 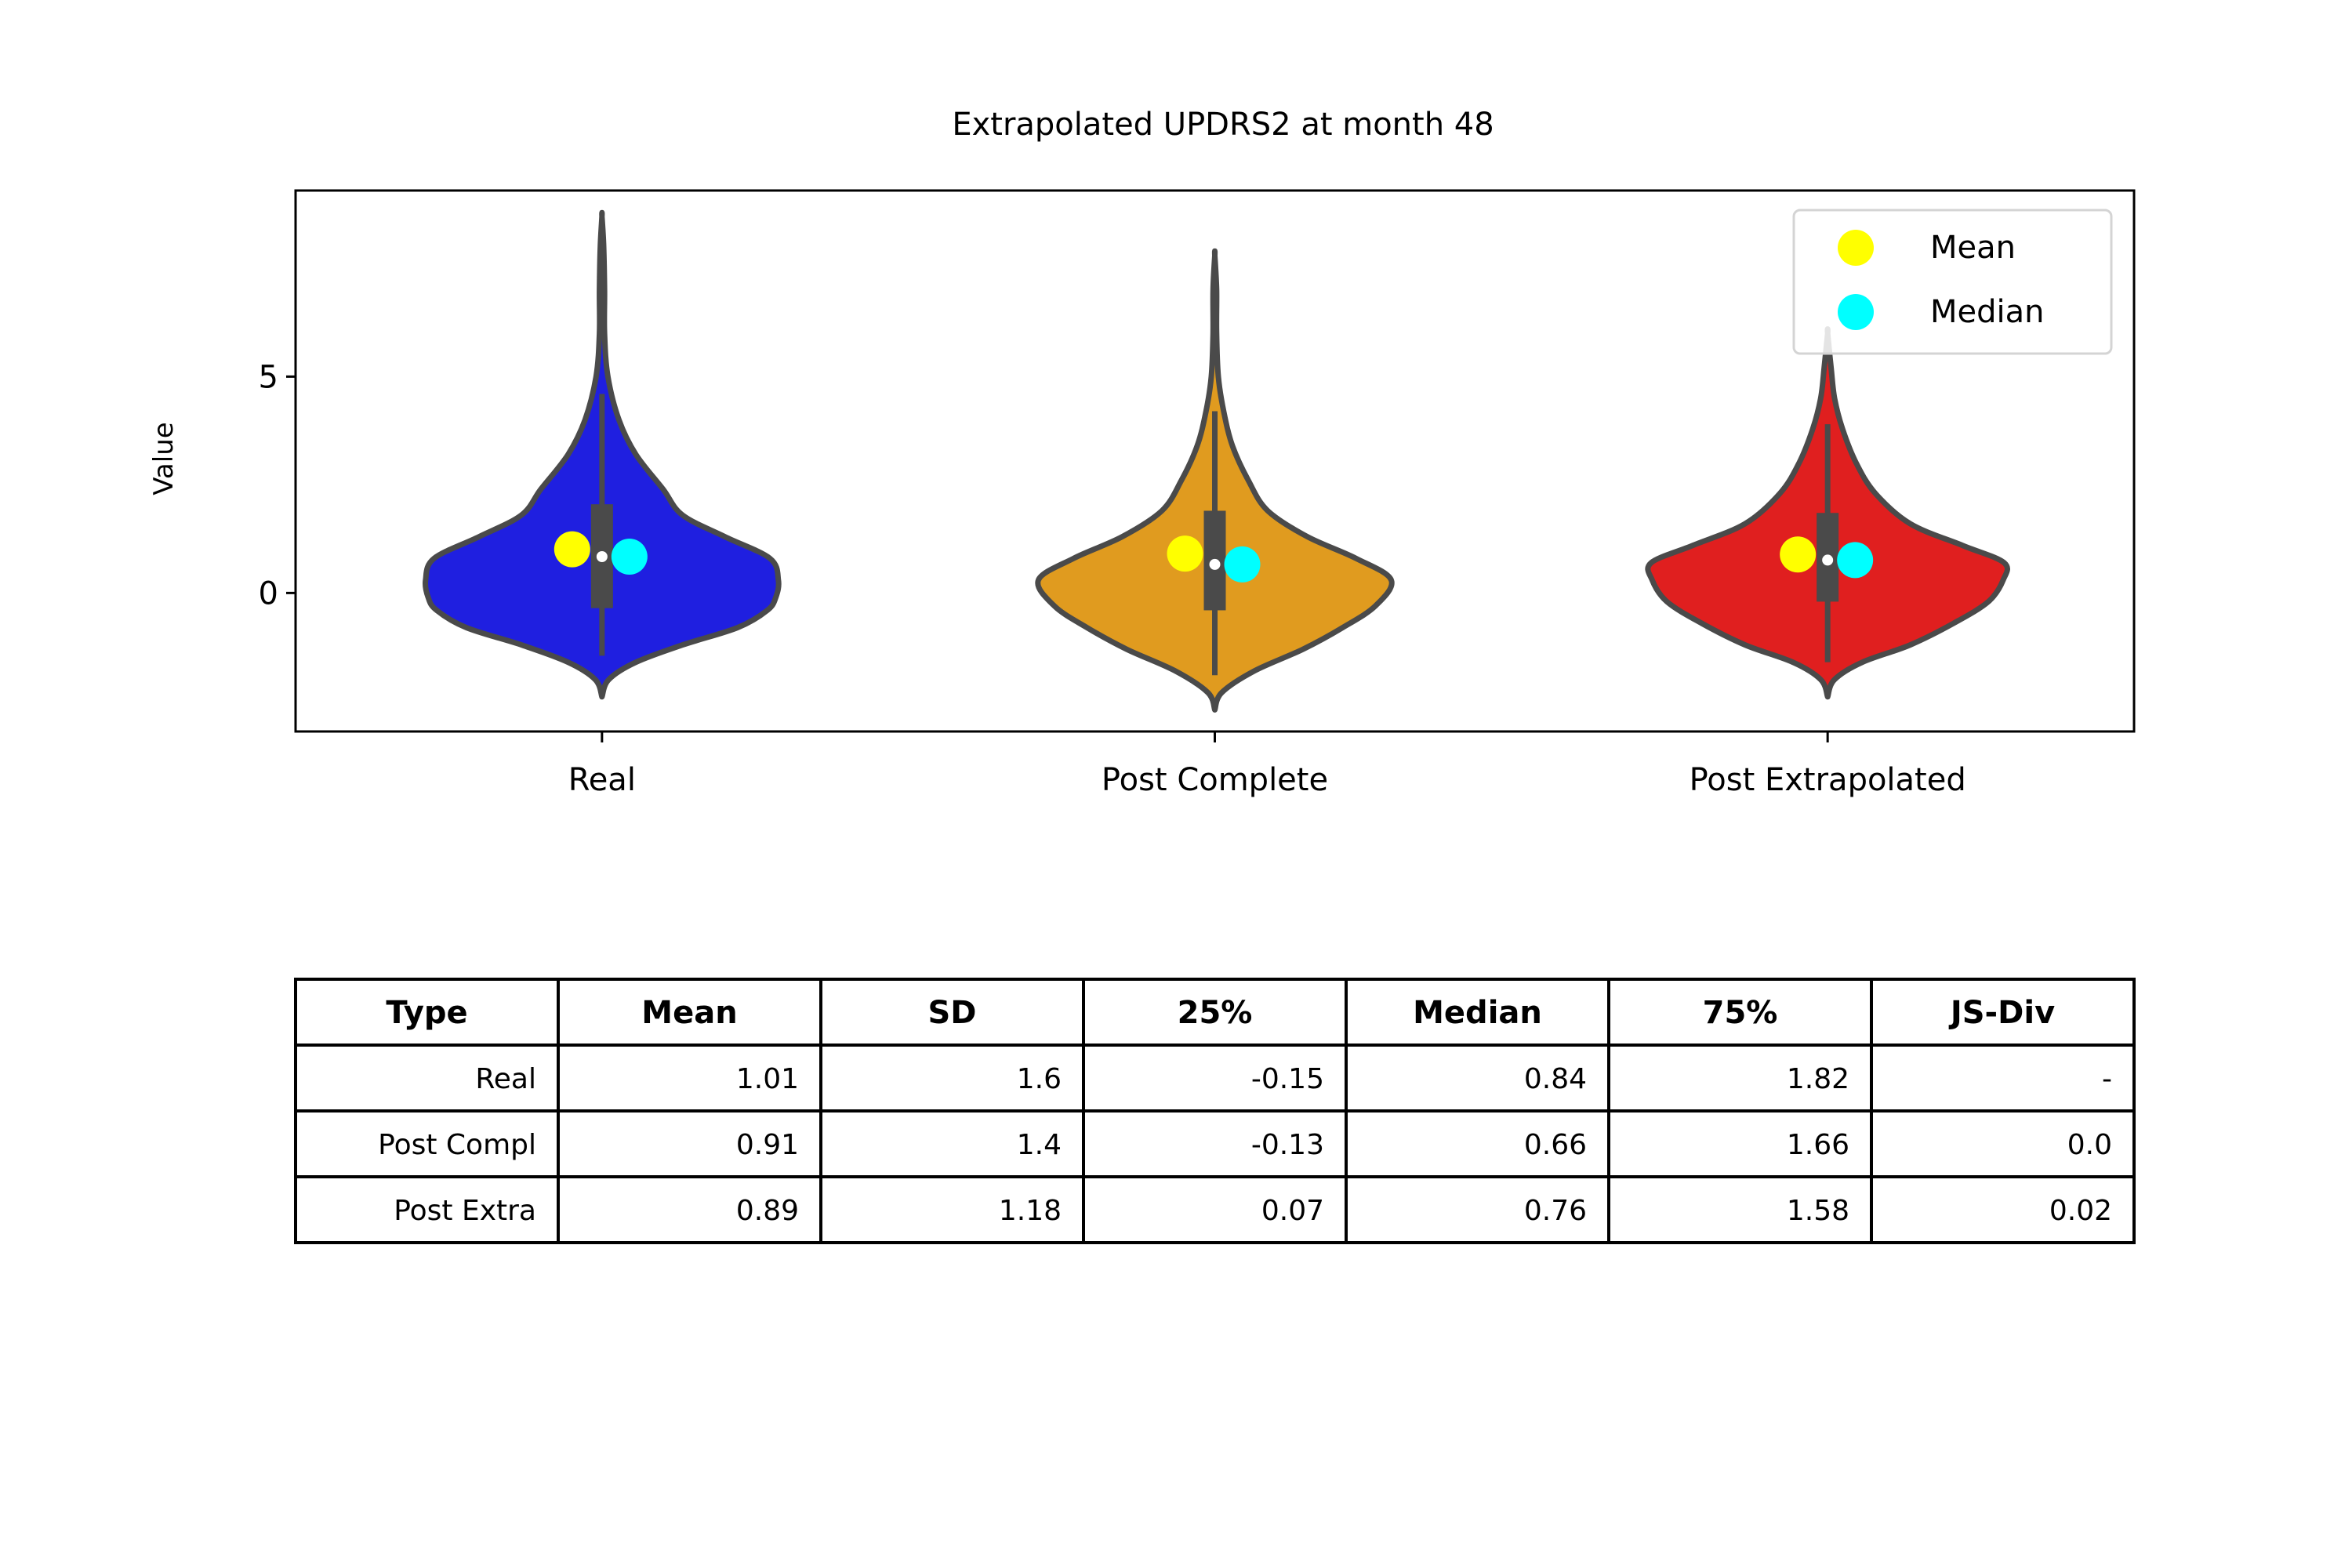 I want to click on legend-label: Median, so click(x=1987, y=312).